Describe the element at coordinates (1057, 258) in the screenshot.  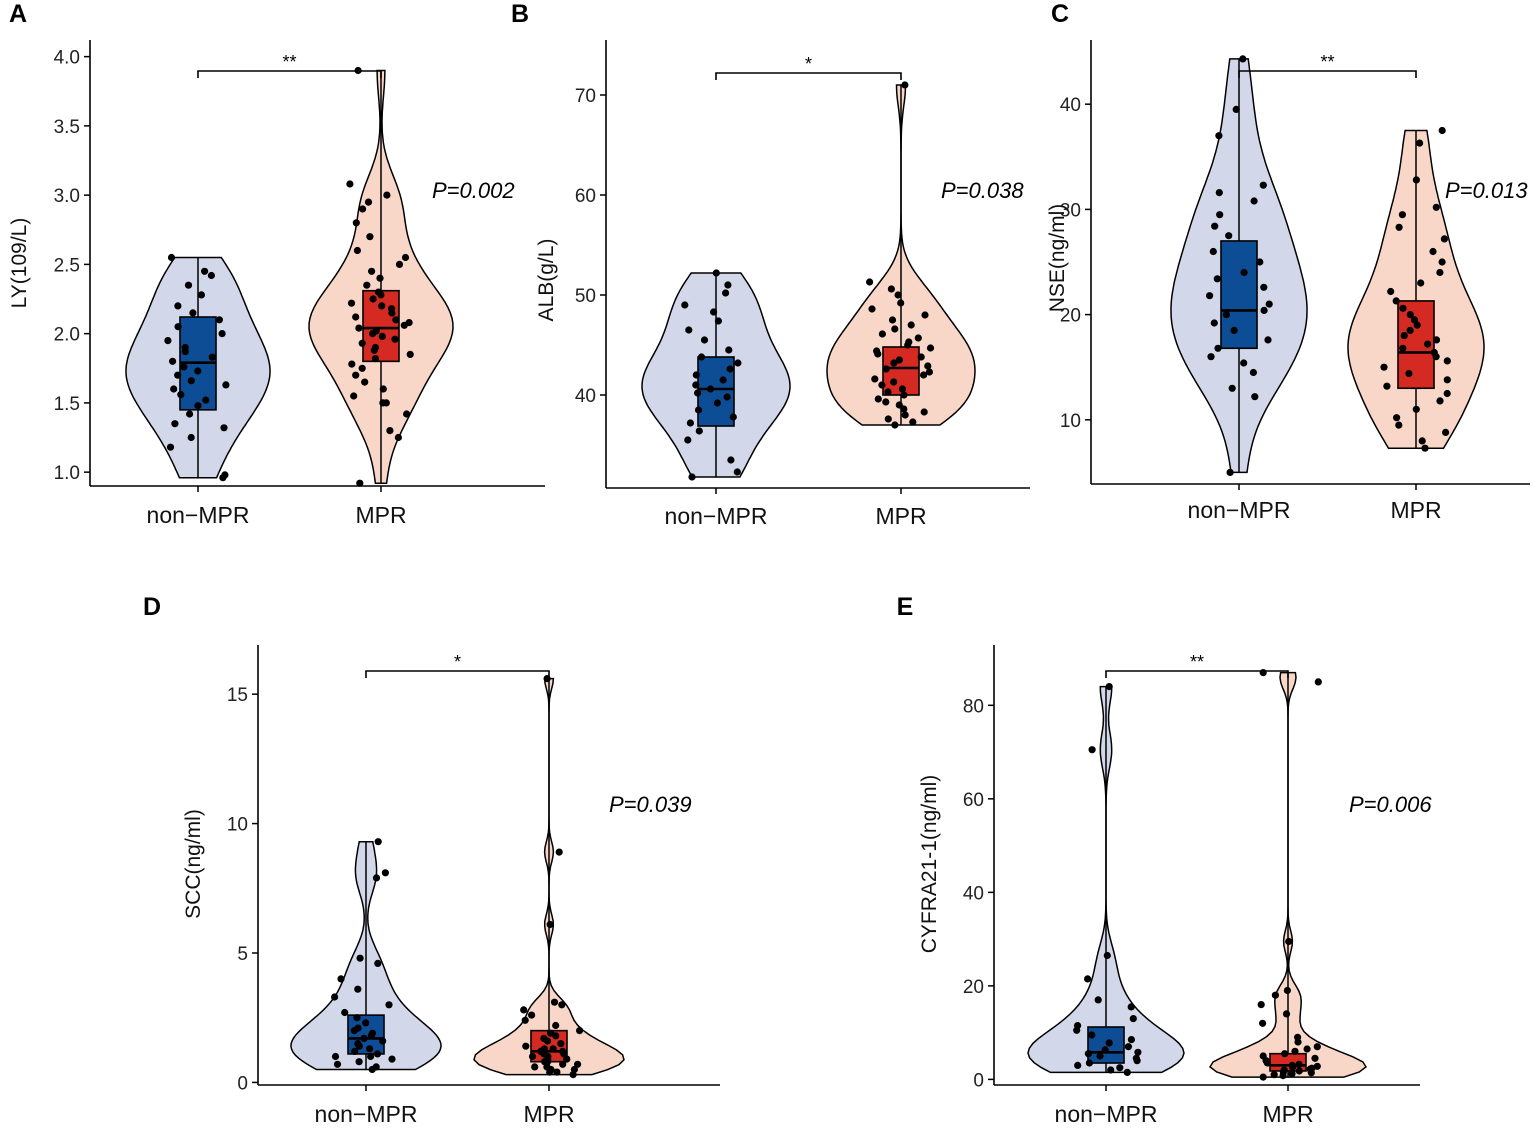
I see `y-axis-label: NSE(ng/ml)` at that location.